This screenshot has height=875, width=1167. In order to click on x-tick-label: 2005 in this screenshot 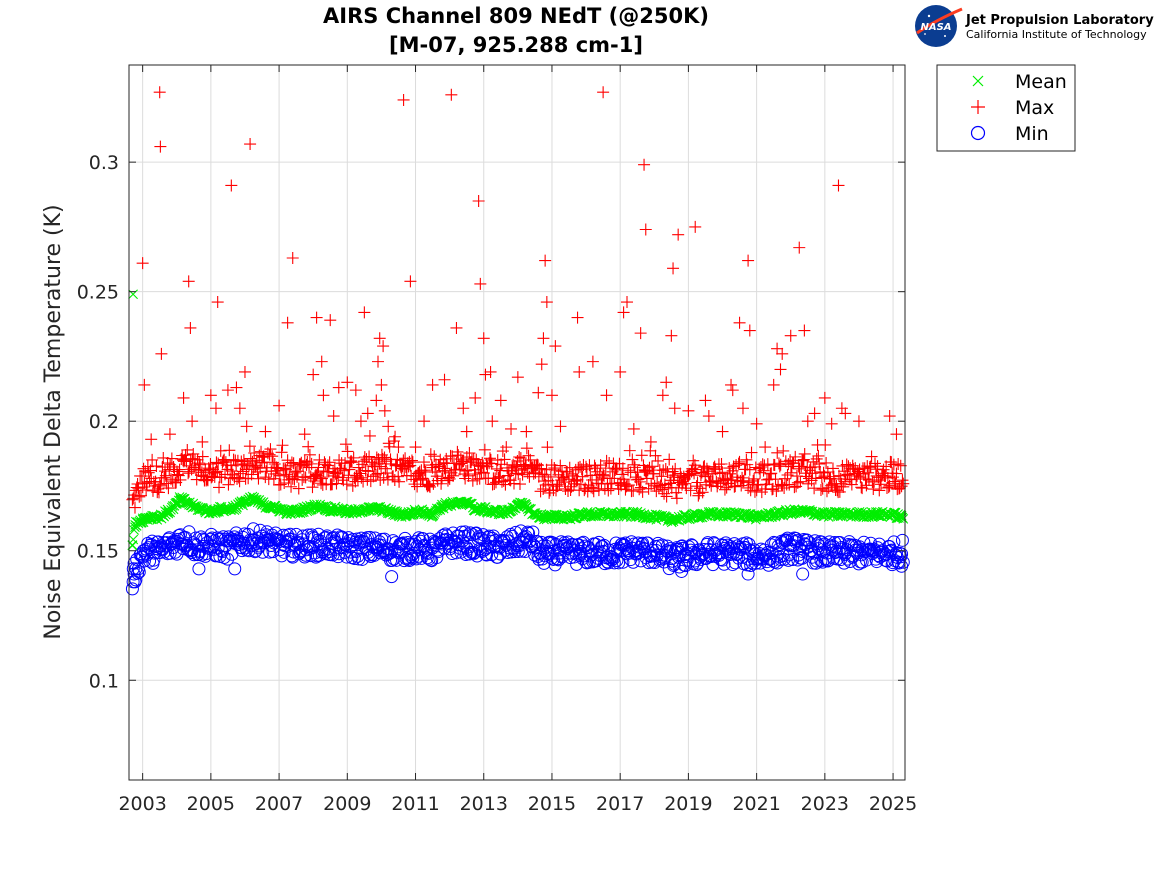, I will do `click(211, 804)`.